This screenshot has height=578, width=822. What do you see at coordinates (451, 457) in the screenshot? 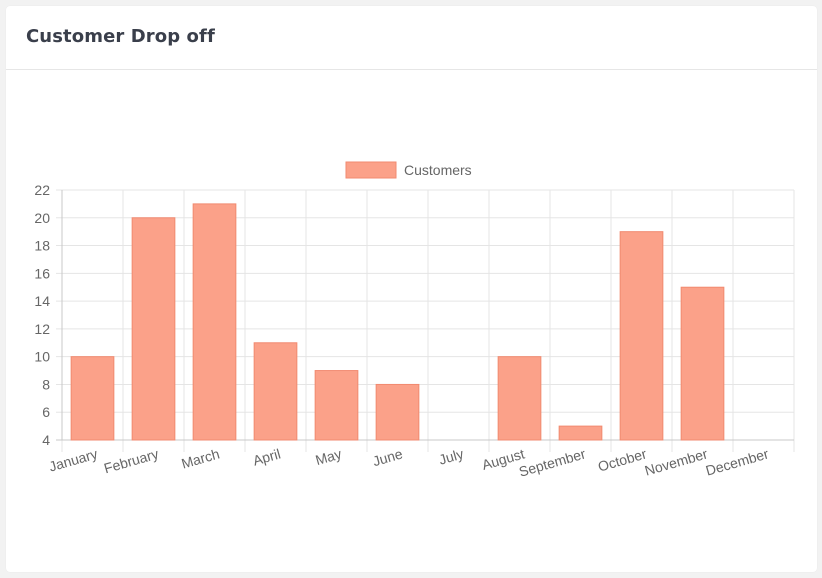
I see `x-tick-label: July` at bounding box center [451, 457].